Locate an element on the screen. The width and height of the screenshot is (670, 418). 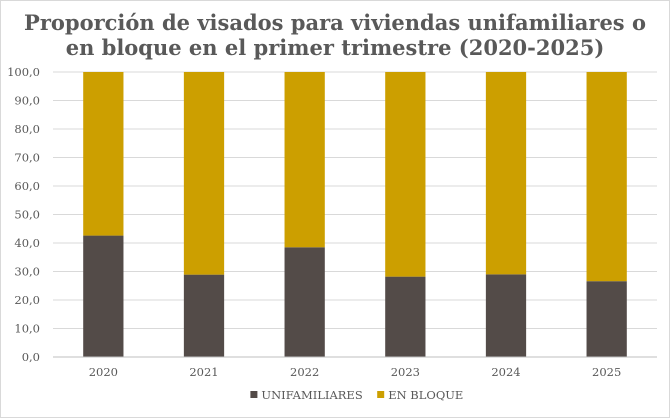
bar-en-bloque-2022 is located at coordinates (304, 160).